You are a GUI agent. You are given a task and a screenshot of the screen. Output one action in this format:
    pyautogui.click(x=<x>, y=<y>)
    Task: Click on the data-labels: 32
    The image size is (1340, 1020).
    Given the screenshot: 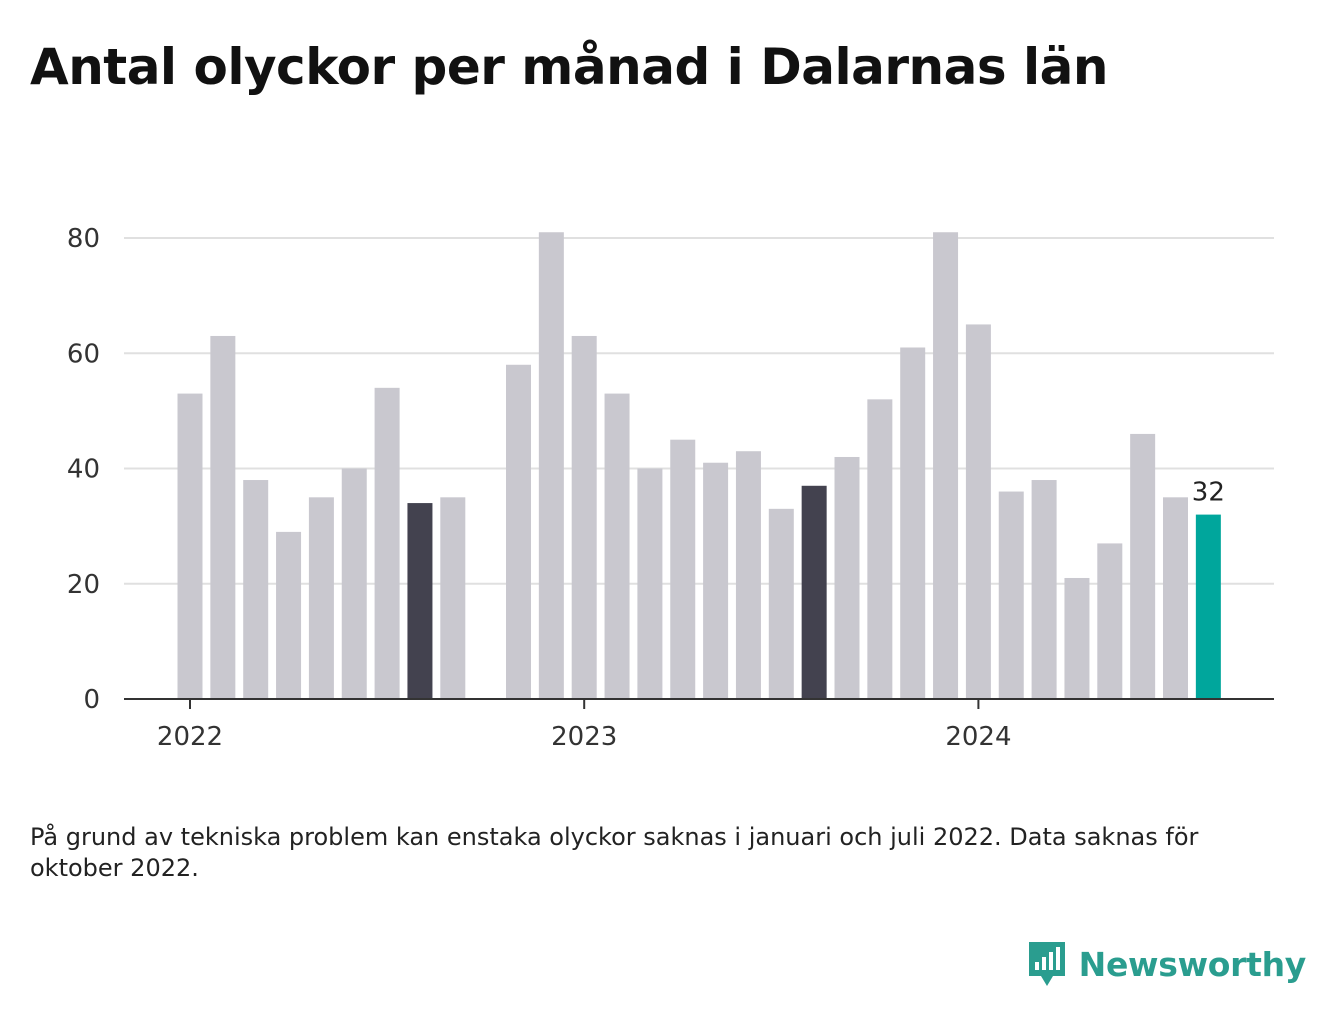 What is the action you would take?
    pyautogui.click(x=1208, y=493)
    